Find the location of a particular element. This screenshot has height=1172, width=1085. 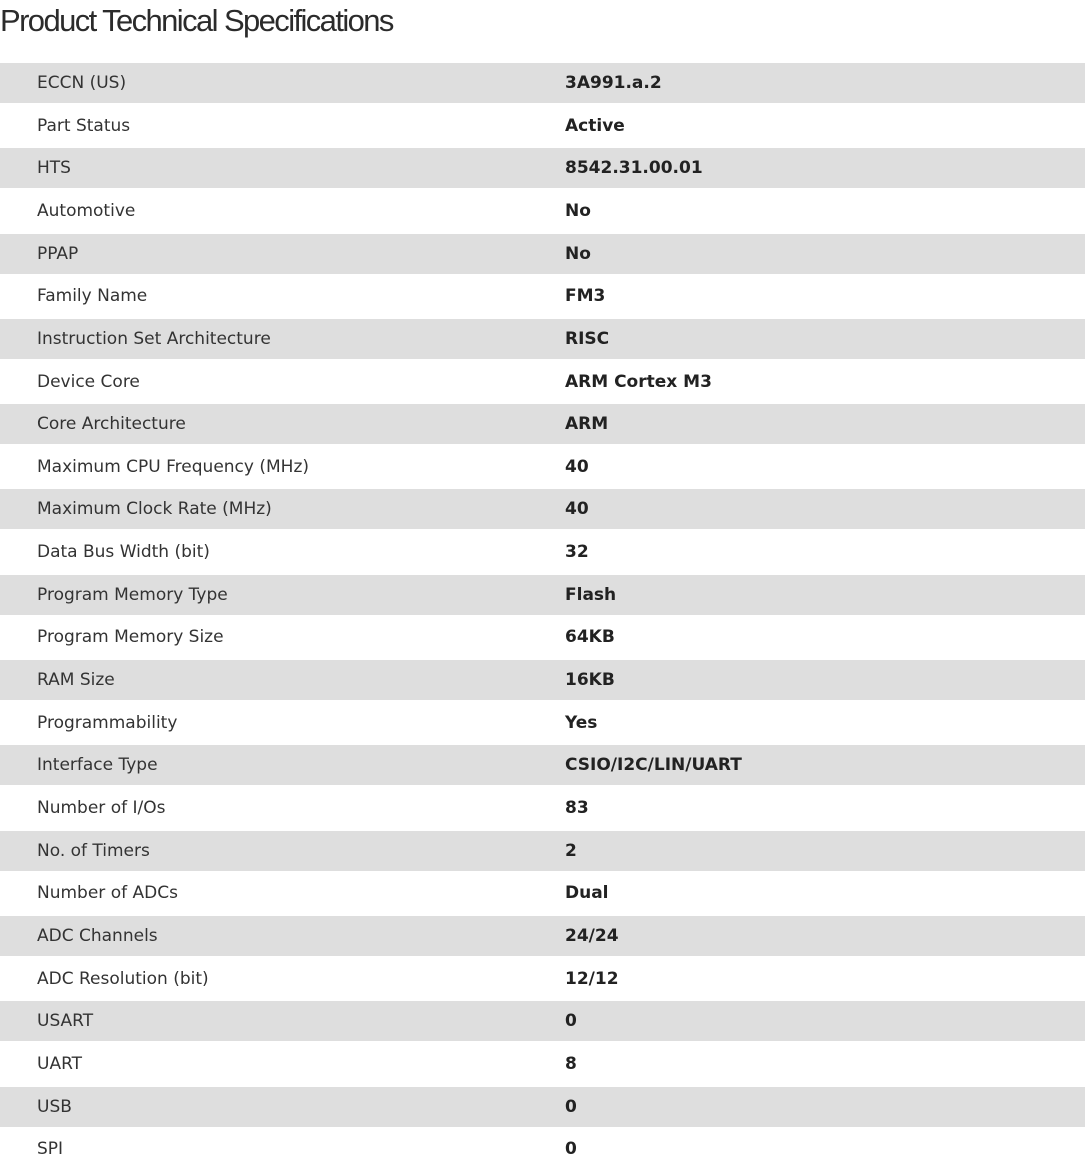

spec-value: ARM Cortex M3 is located at coordinates (638, 381).